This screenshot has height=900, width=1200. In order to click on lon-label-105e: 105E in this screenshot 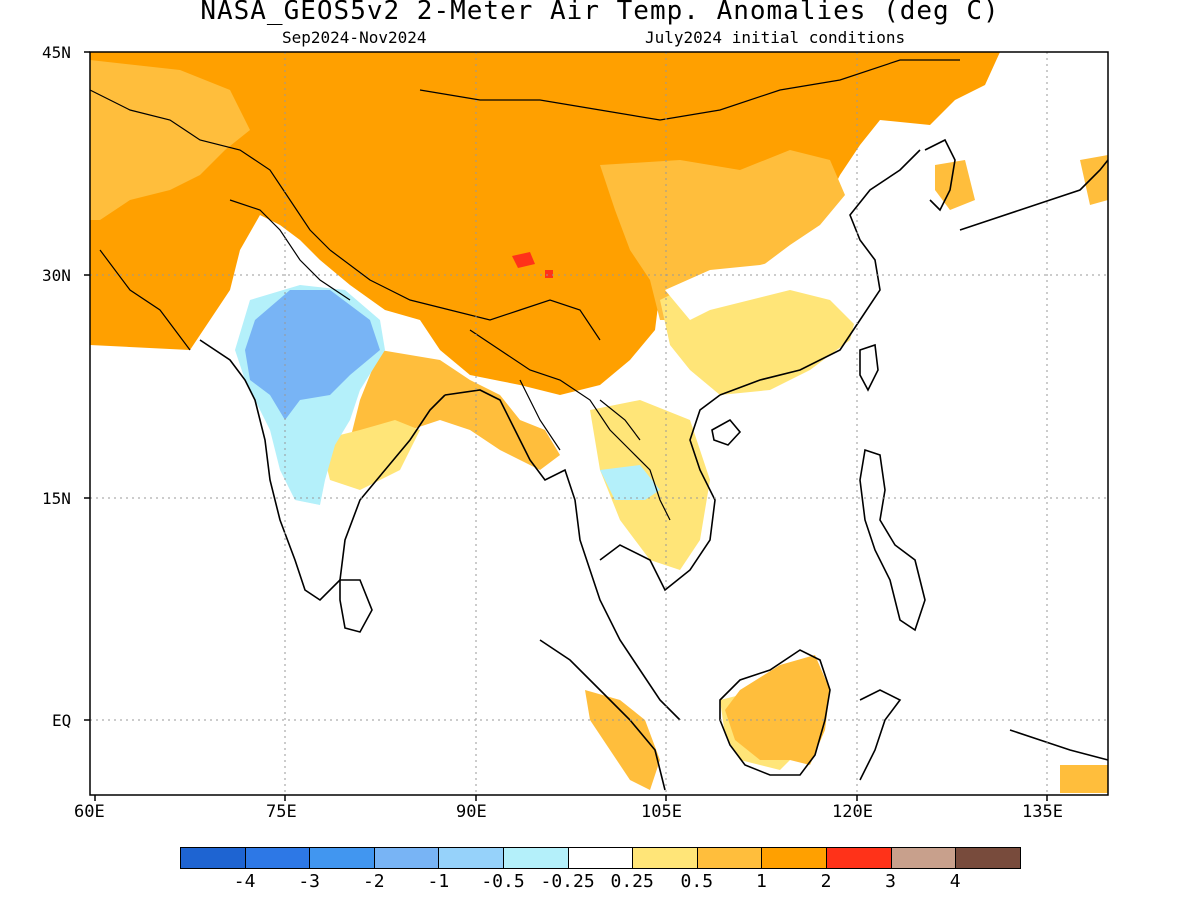, I will do `click(661, 812)`.